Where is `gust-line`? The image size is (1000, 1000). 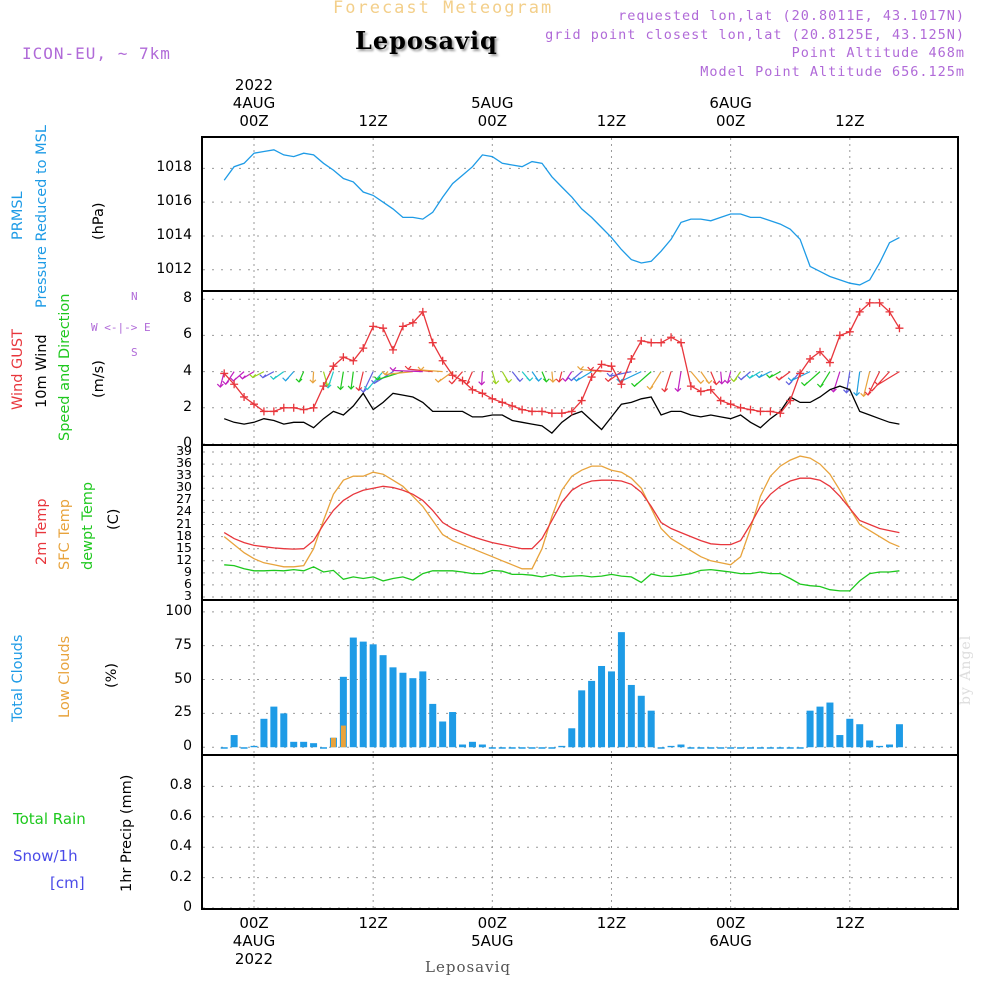
gust-line is located at coordinates (561, 358).